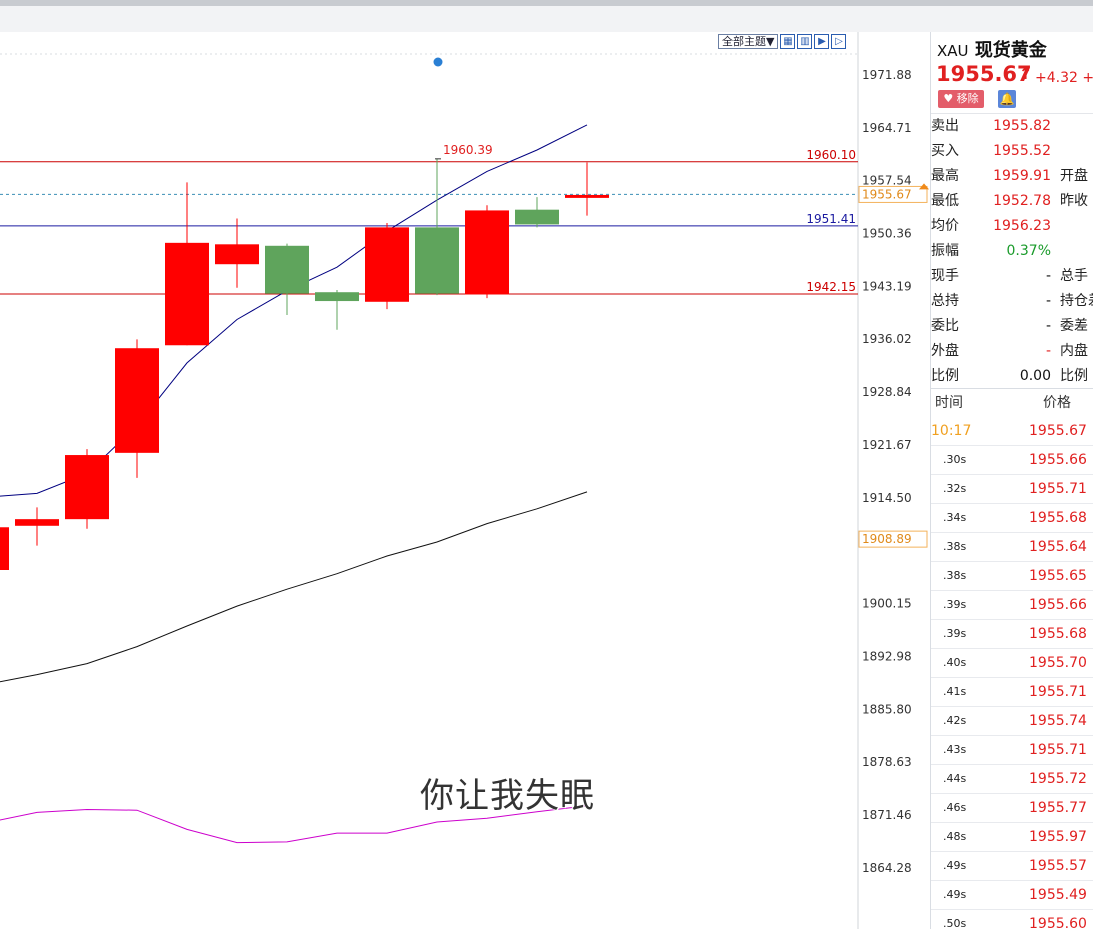 Image resolution: width=1093 pixels, height=929 pixels. I want to click on tick-time: .50s, so click(955, 923).